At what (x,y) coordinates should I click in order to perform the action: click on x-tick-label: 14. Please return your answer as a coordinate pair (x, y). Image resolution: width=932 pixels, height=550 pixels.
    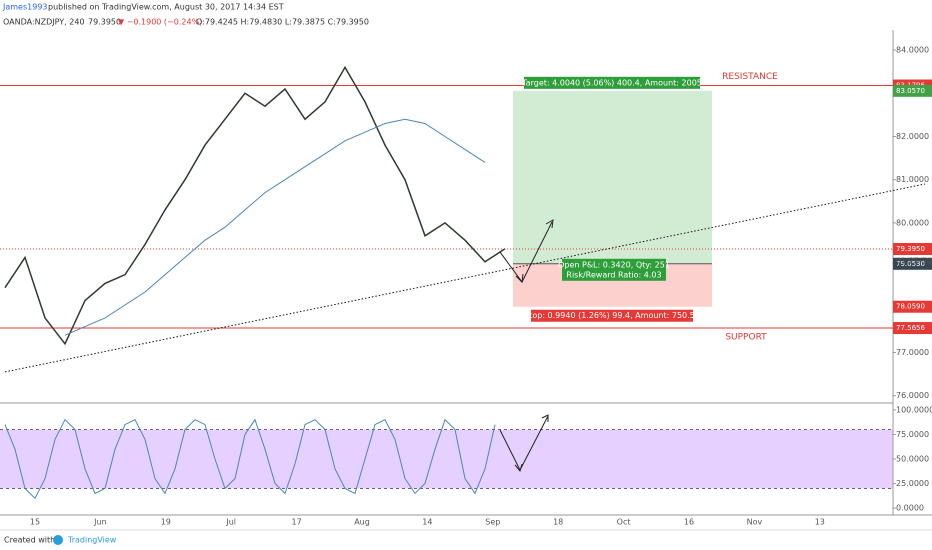
    Looking at the image, I should click on (427, 522).